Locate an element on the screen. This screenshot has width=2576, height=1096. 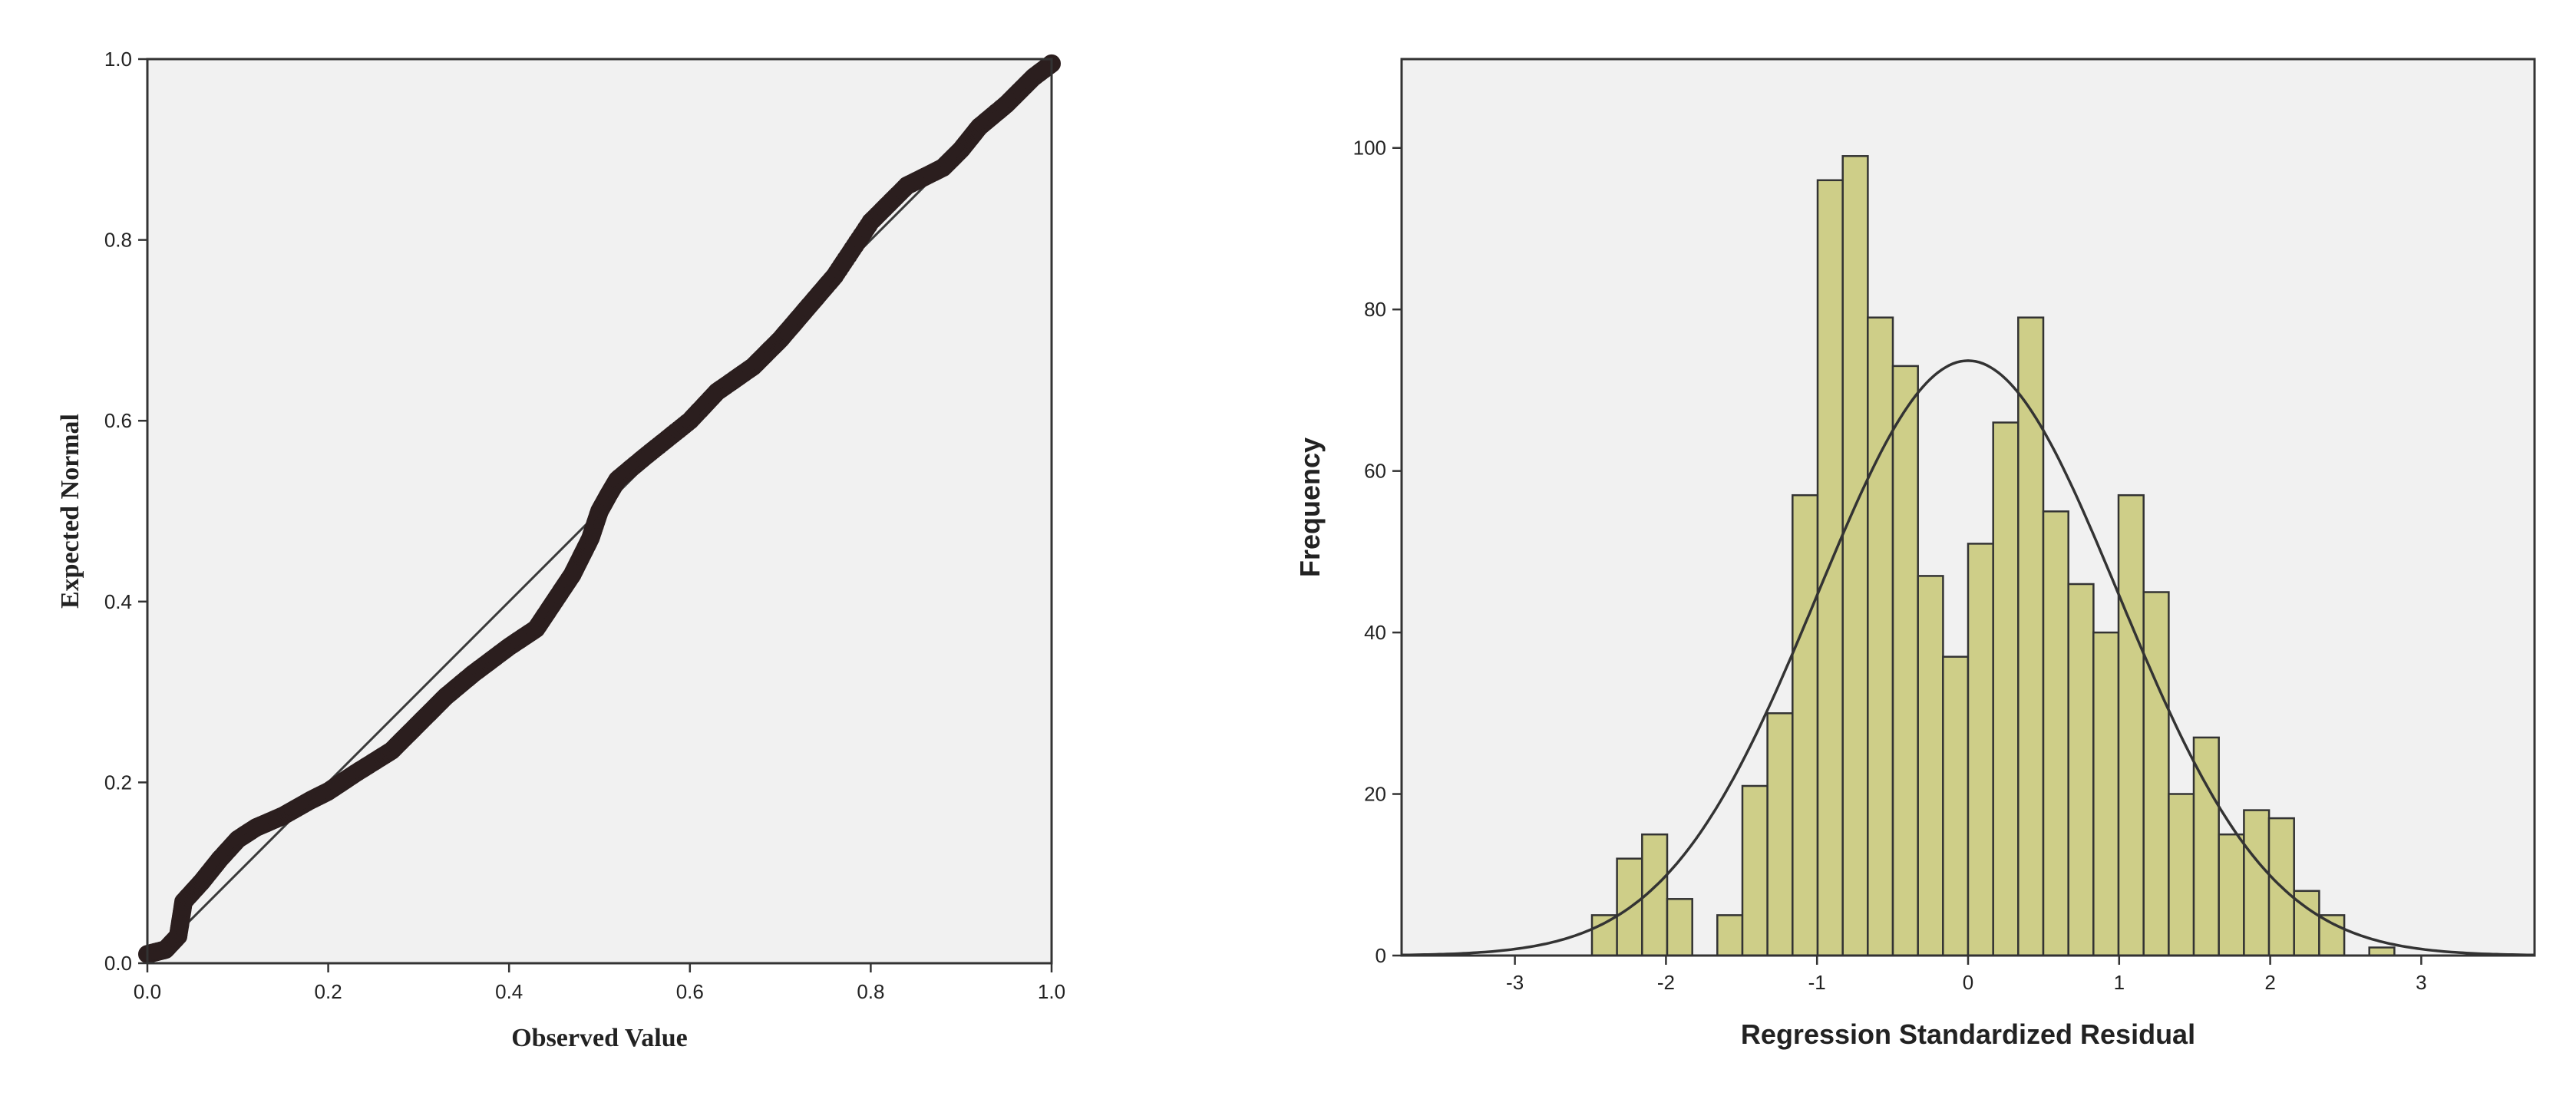
pp-y-tick-label: 0.8 is located at coordinates (118, 240).